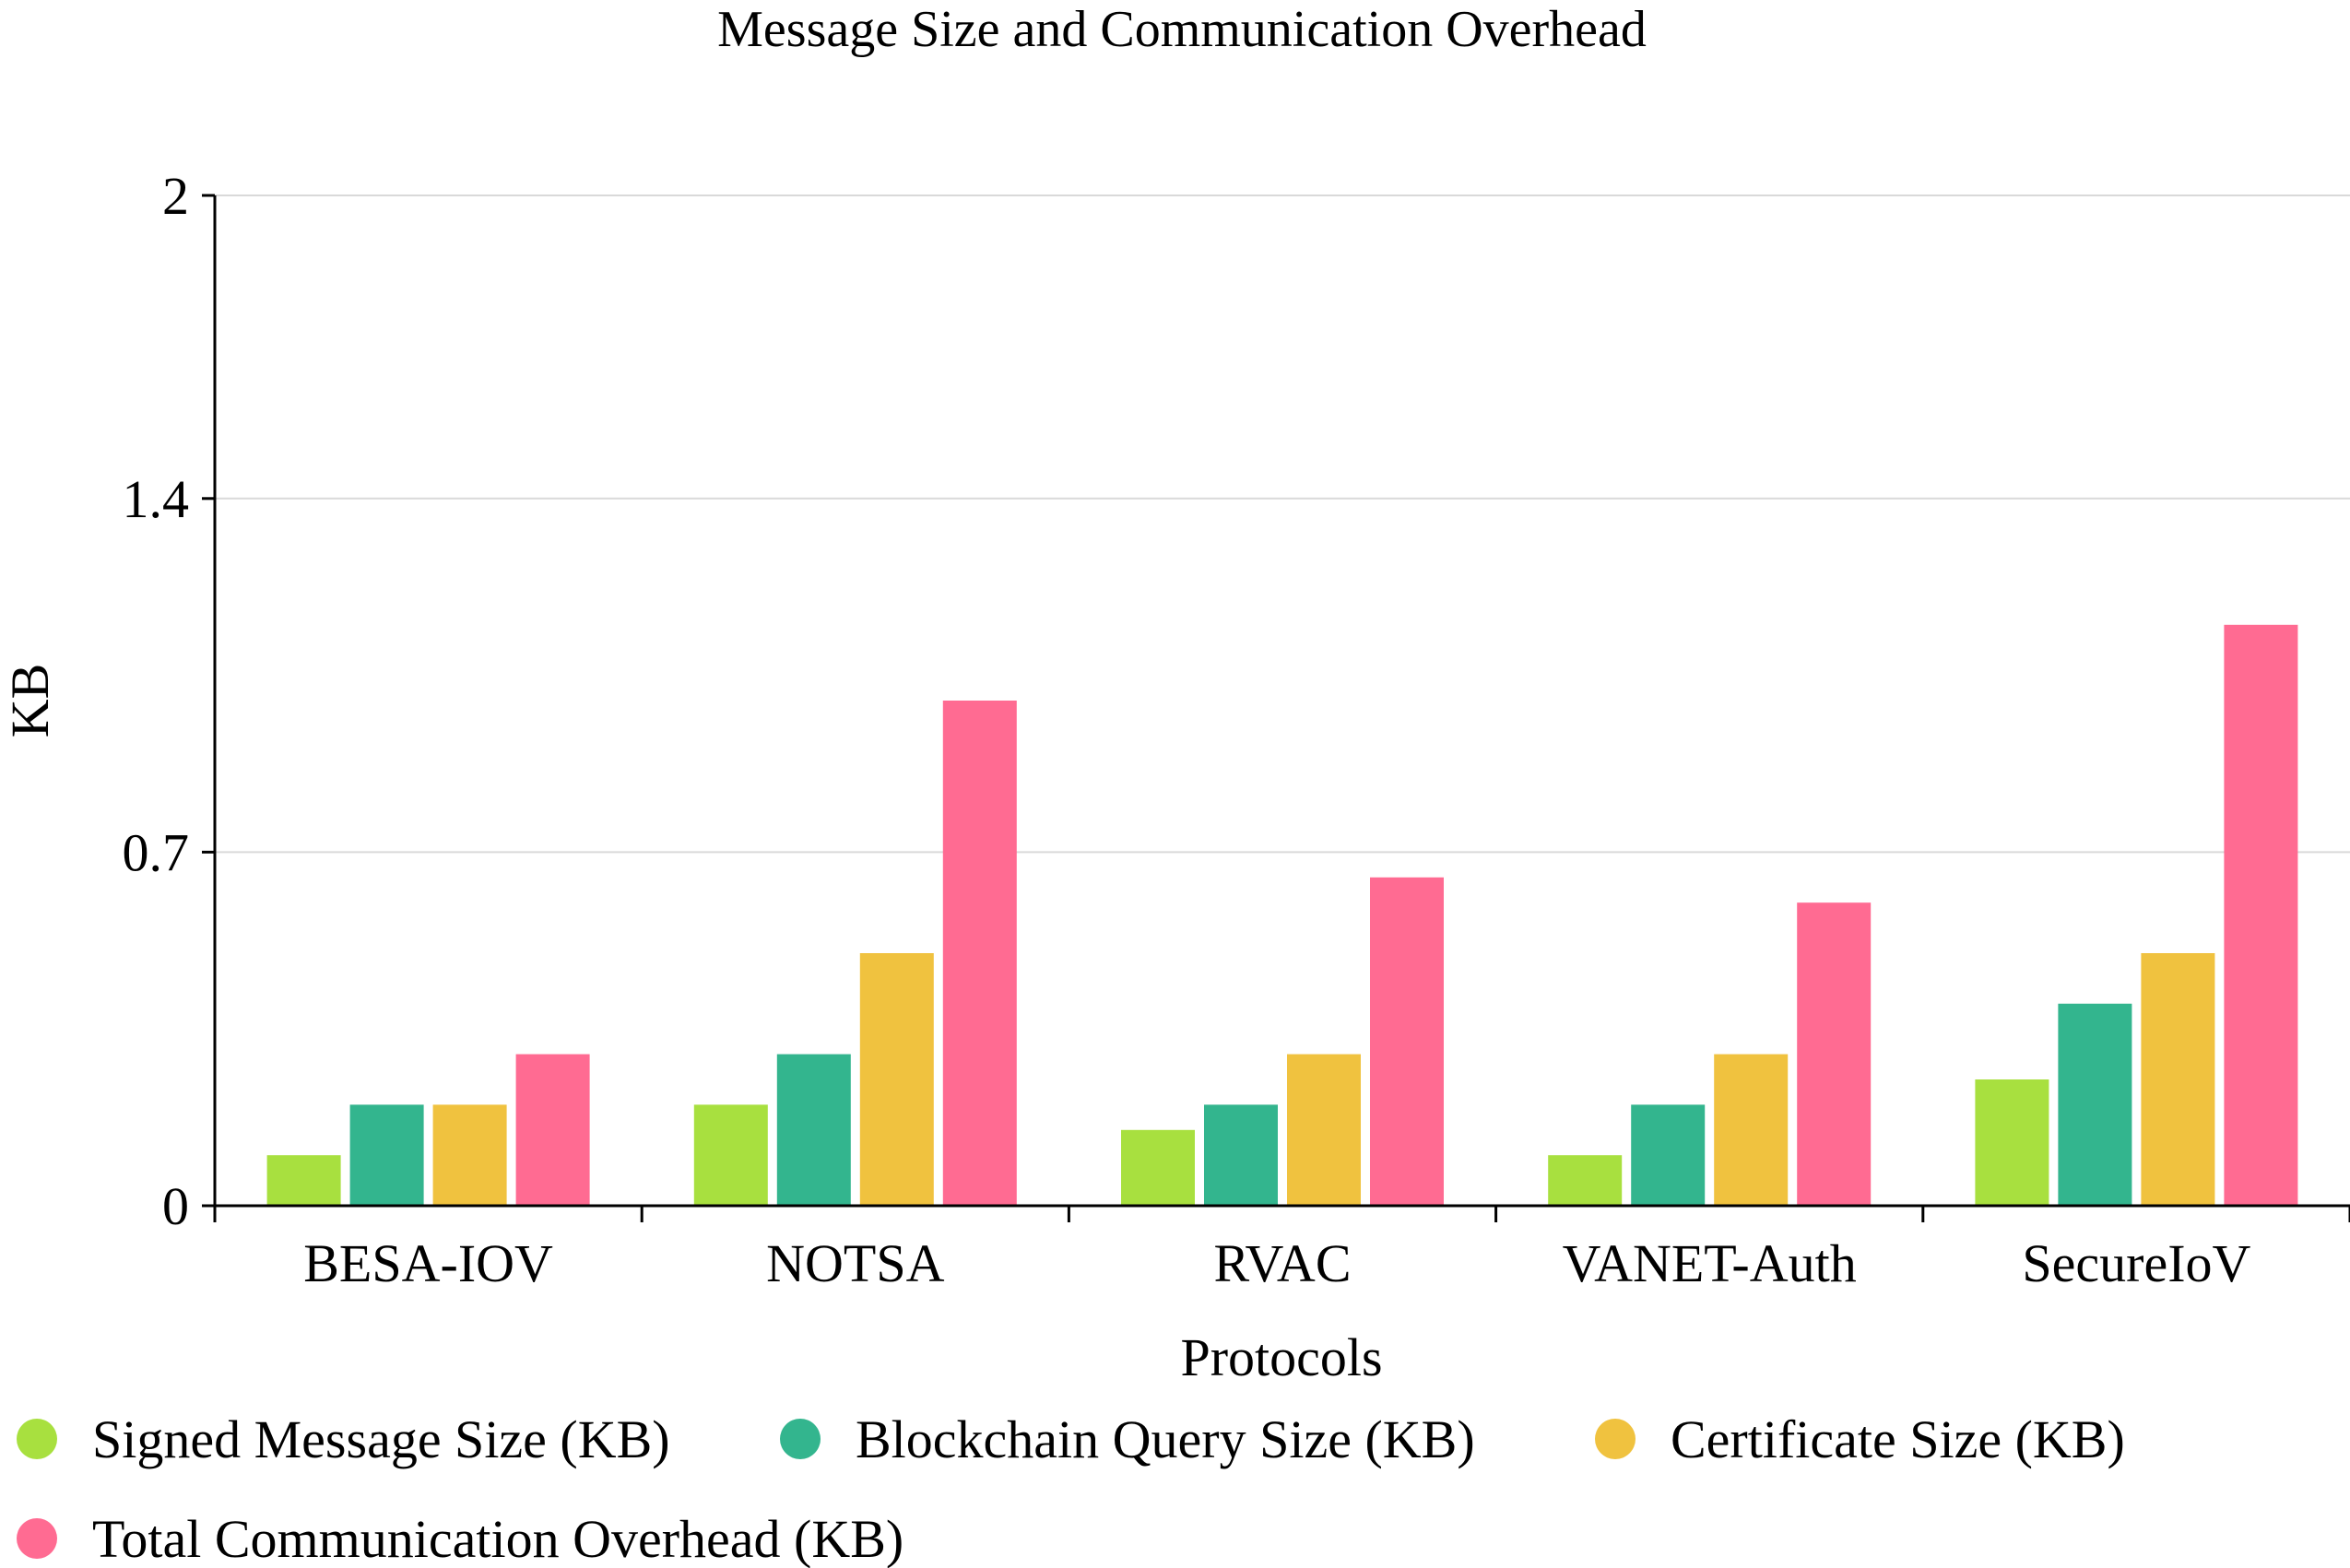  I want to click on x-tick-label: SecureIoV, so click(2136, 1263).